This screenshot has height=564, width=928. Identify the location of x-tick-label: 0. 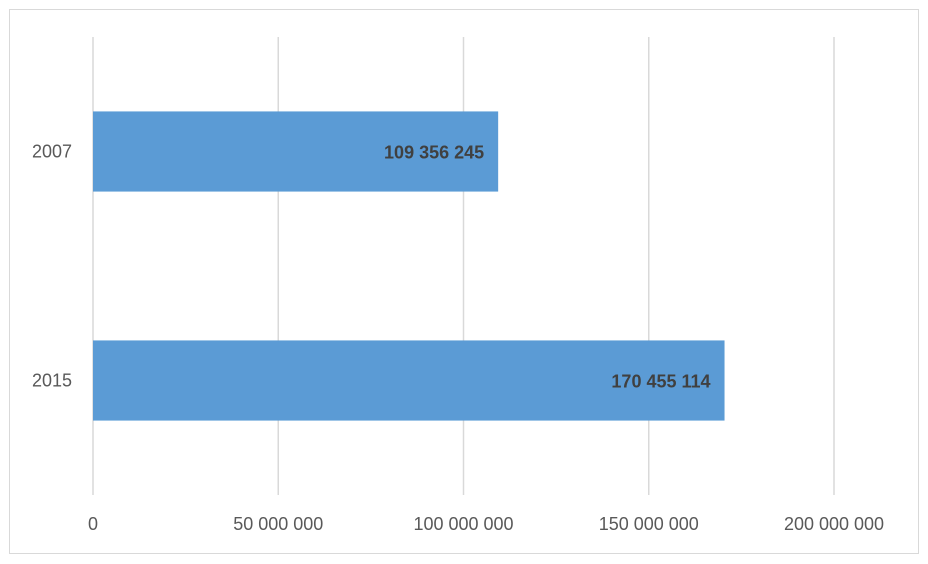
(93, 524).